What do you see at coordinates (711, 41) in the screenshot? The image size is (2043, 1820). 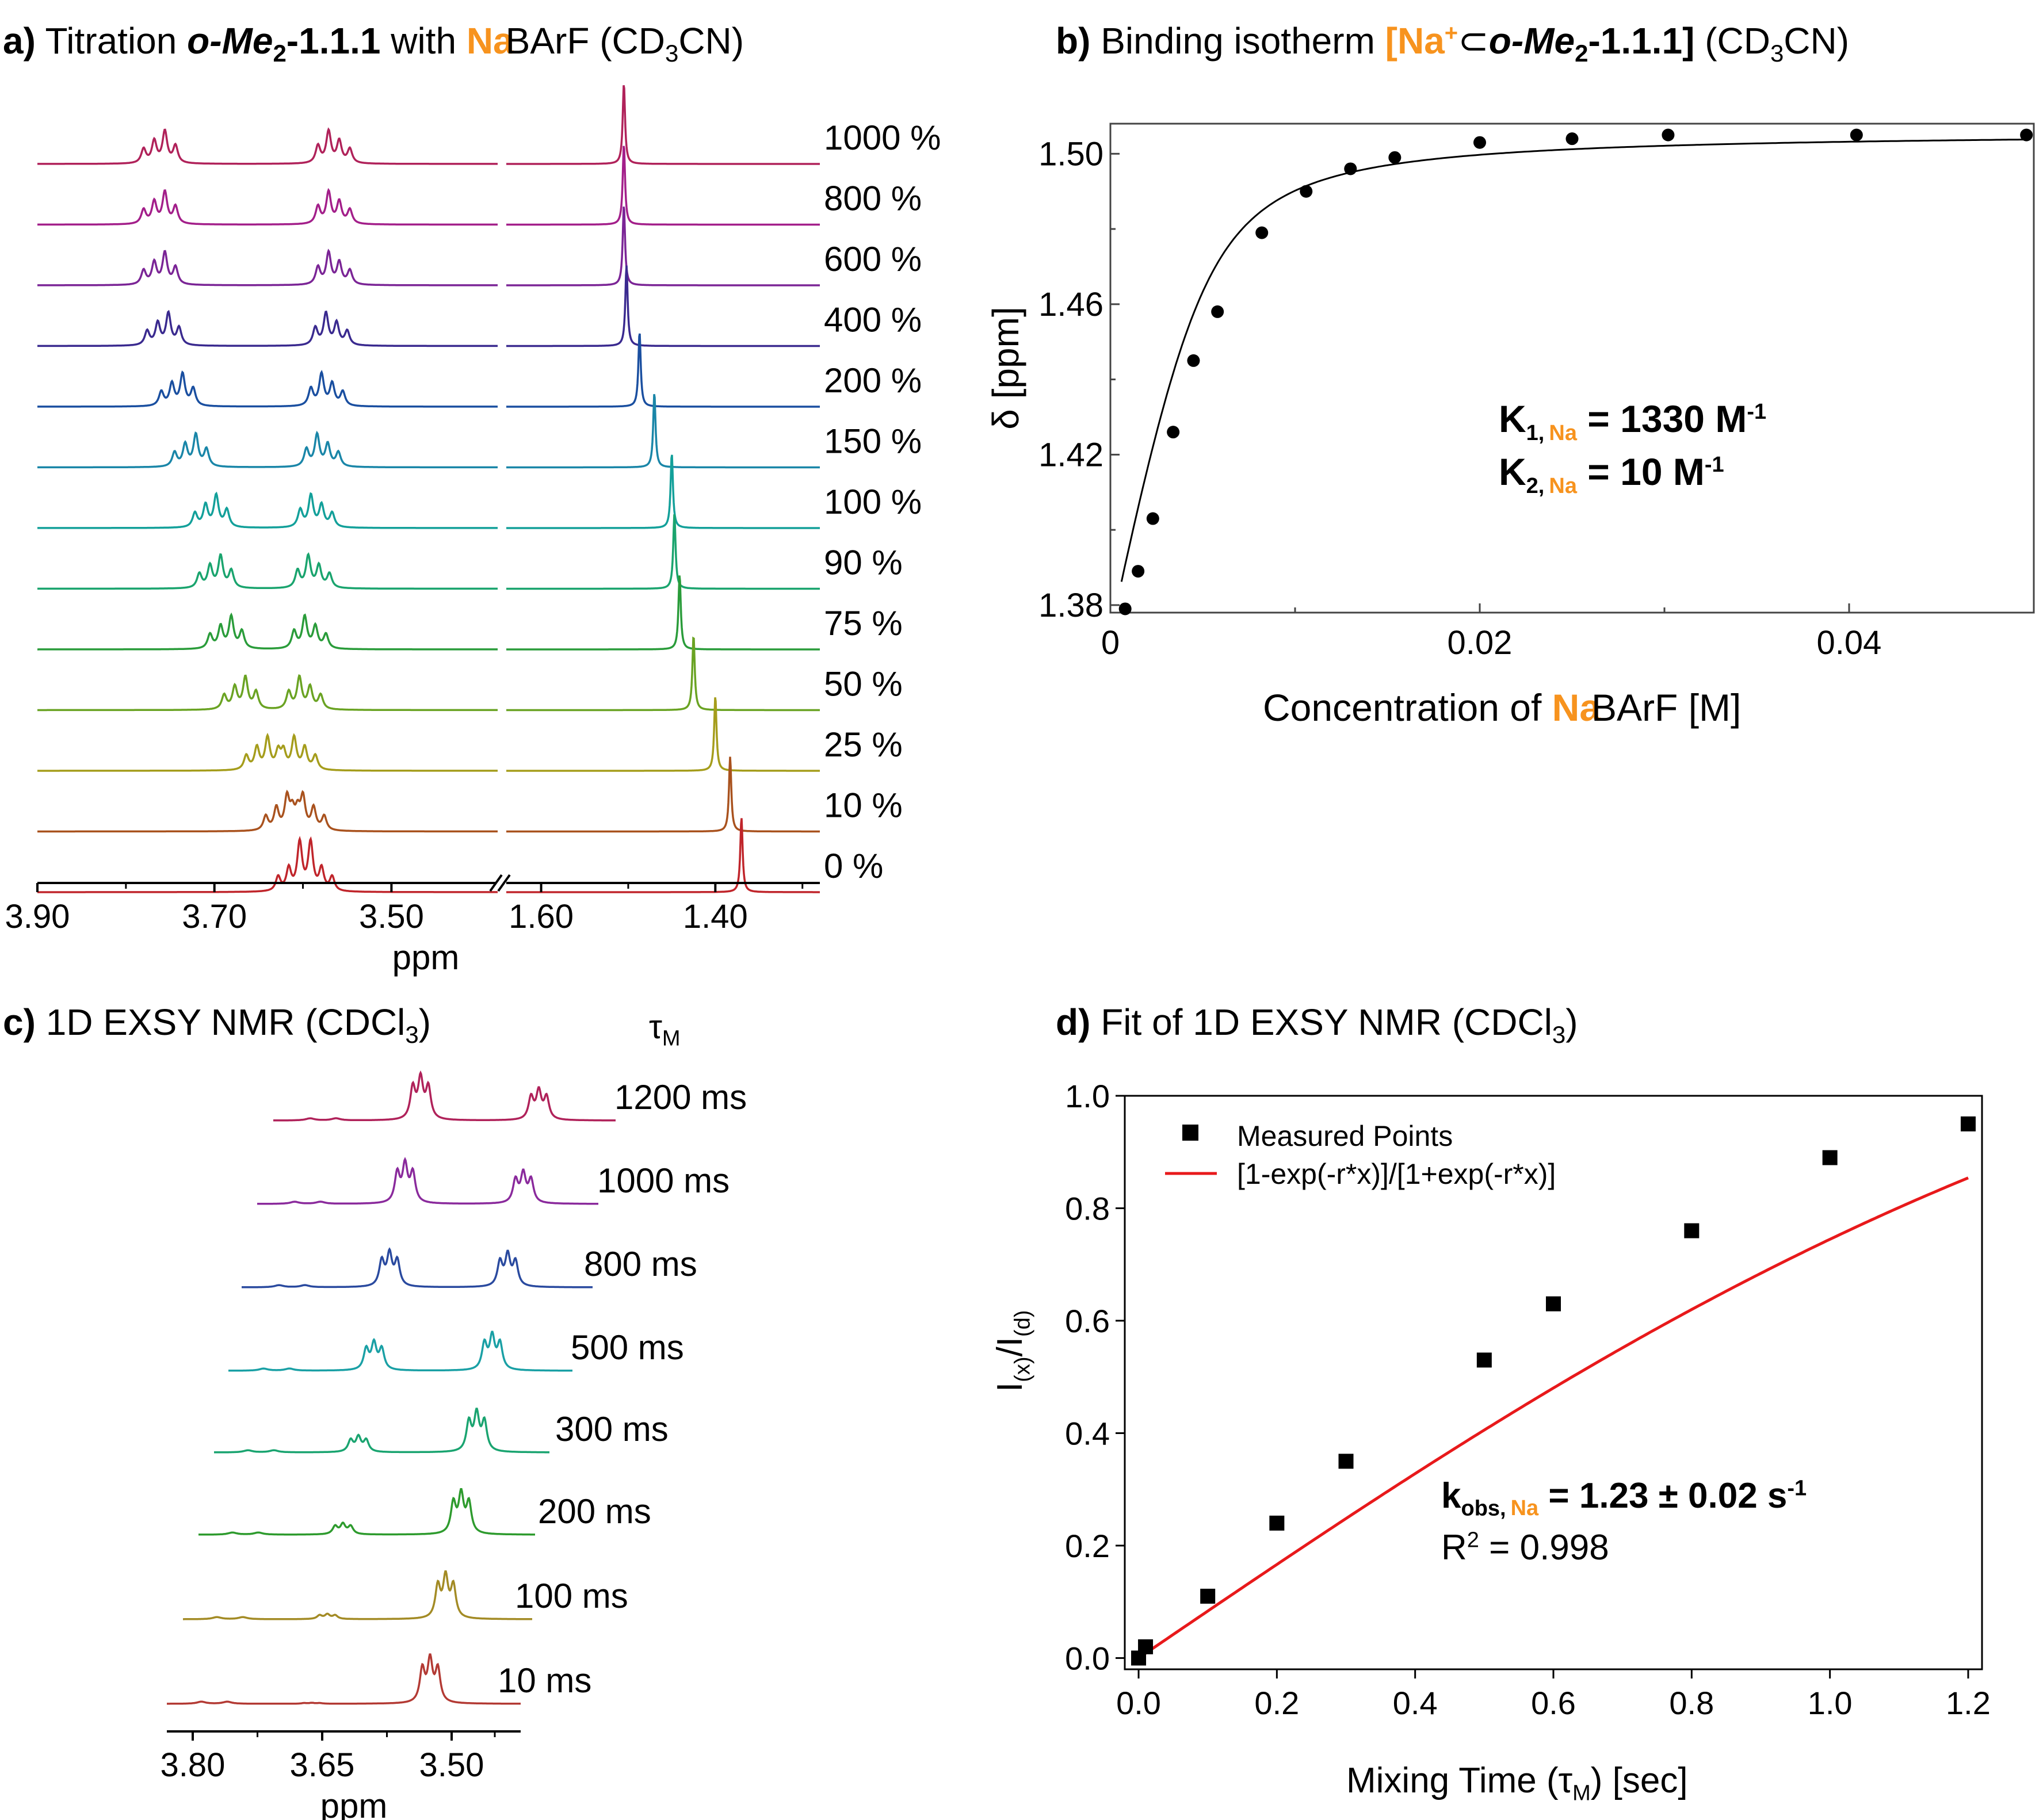 I see `panel-a-solvent-post: CN)` at bounding box center [711, 41].